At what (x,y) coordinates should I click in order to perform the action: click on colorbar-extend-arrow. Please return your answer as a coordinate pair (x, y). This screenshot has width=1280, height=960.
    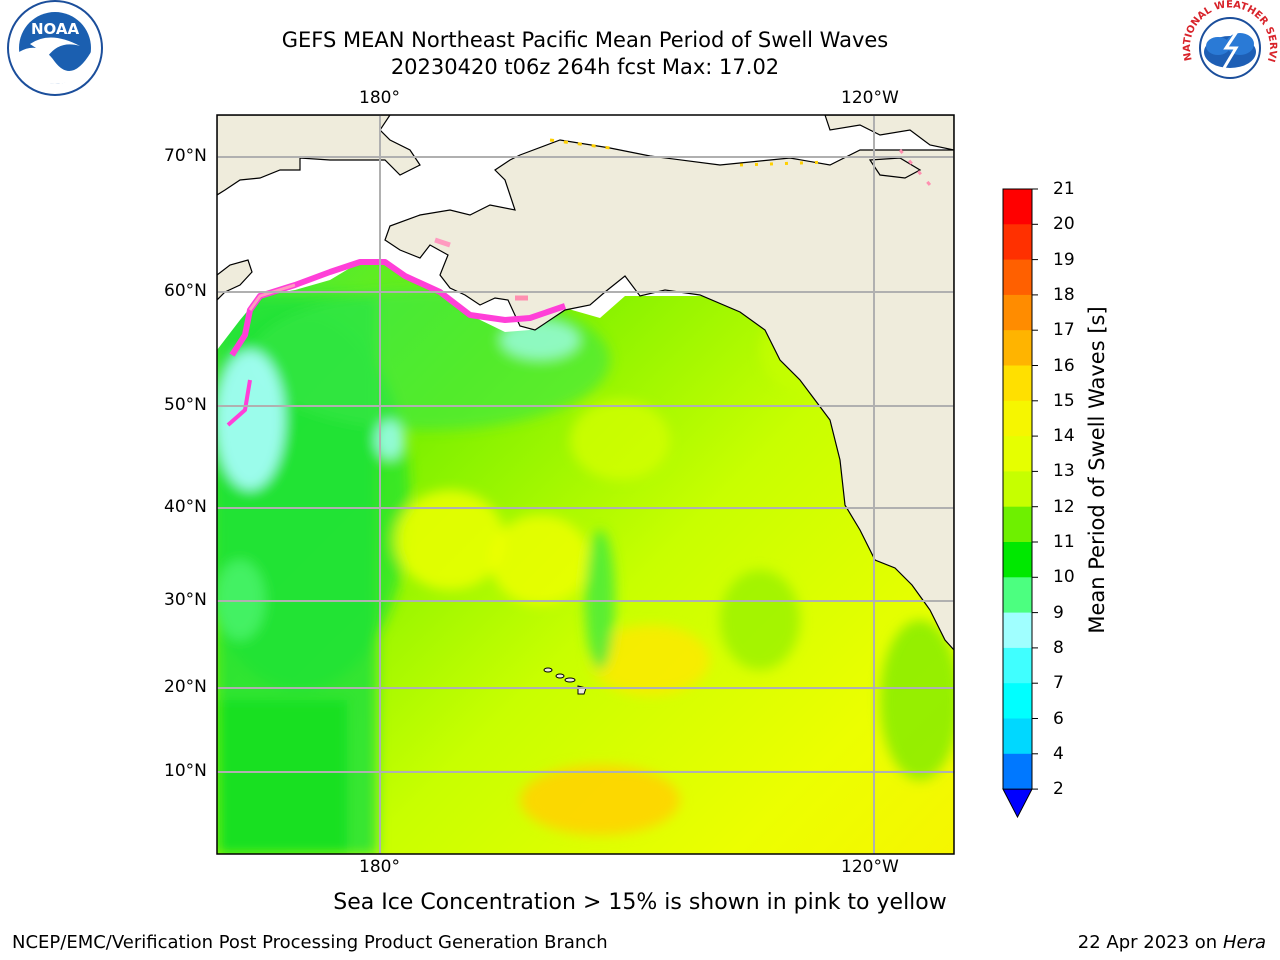
    Looking at the image, I should click on (1017, 803).